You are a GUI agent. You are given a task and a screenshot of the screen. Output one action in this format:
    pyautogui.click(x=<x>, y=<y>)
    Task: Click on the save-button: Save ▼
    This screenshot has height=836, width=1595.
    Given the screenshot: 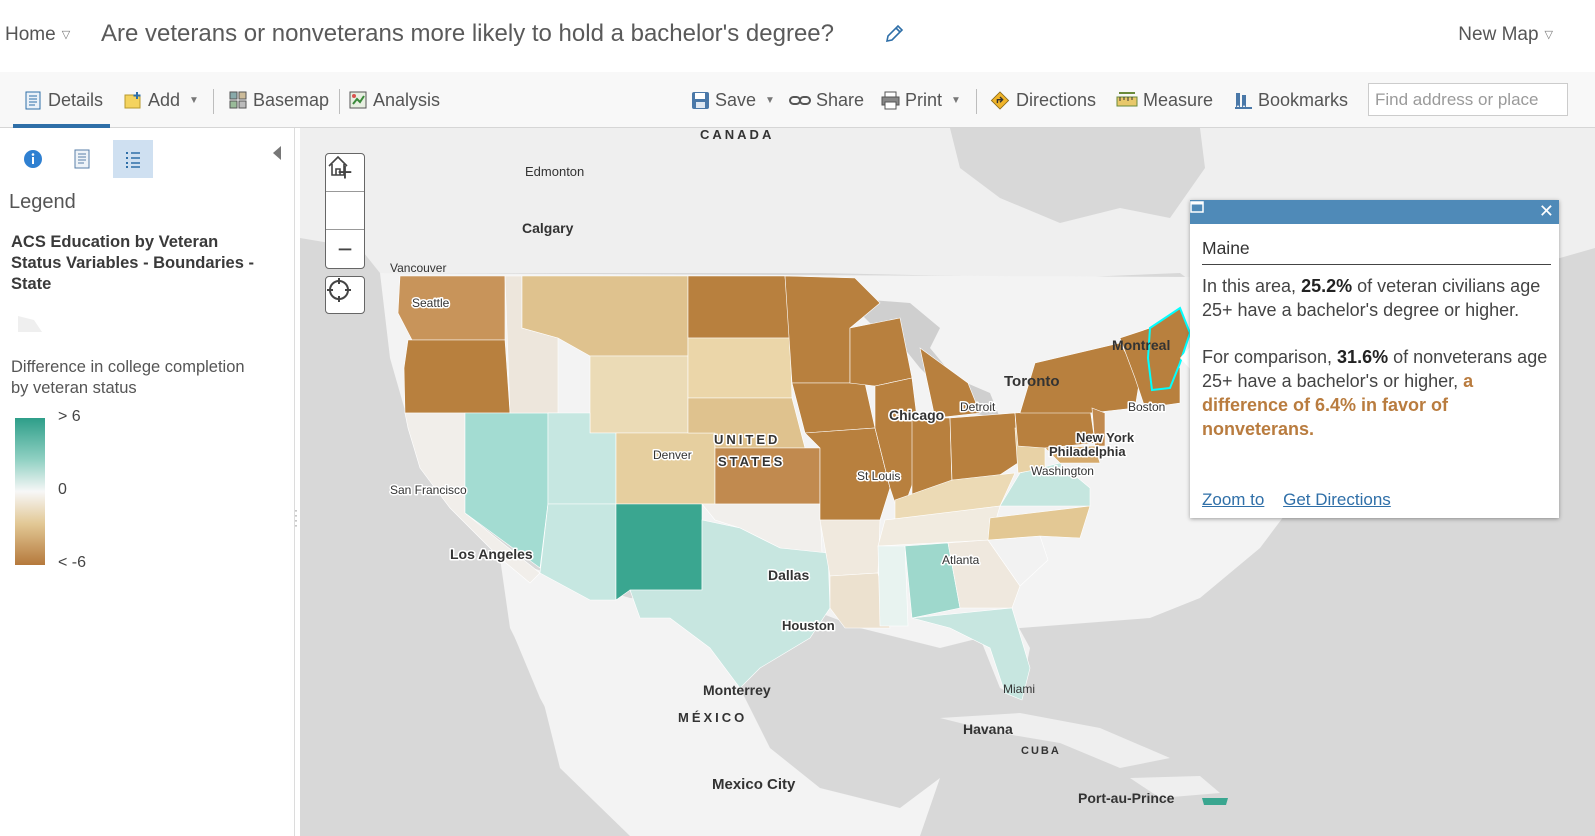 What is the action you would take?
    pyautogui.click(x=733, y=100)
    